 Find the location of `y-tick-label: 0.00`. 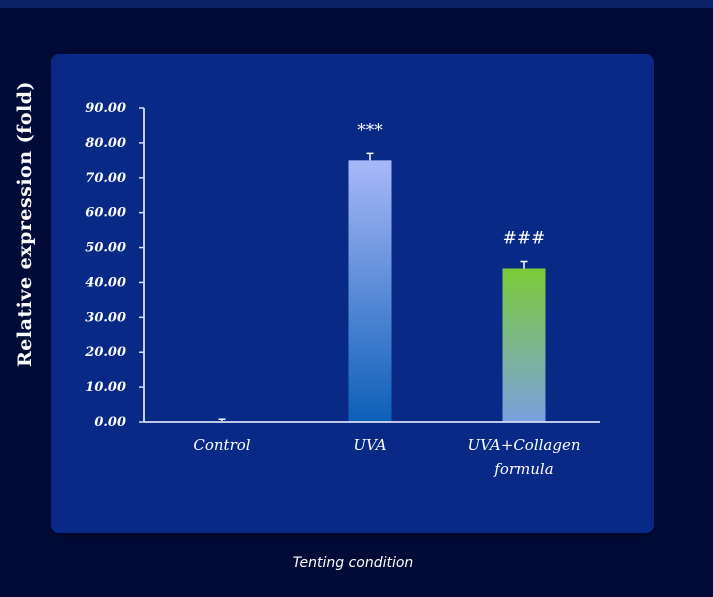

y-tick-label: 0.00 is located at coordinates (110, 422).